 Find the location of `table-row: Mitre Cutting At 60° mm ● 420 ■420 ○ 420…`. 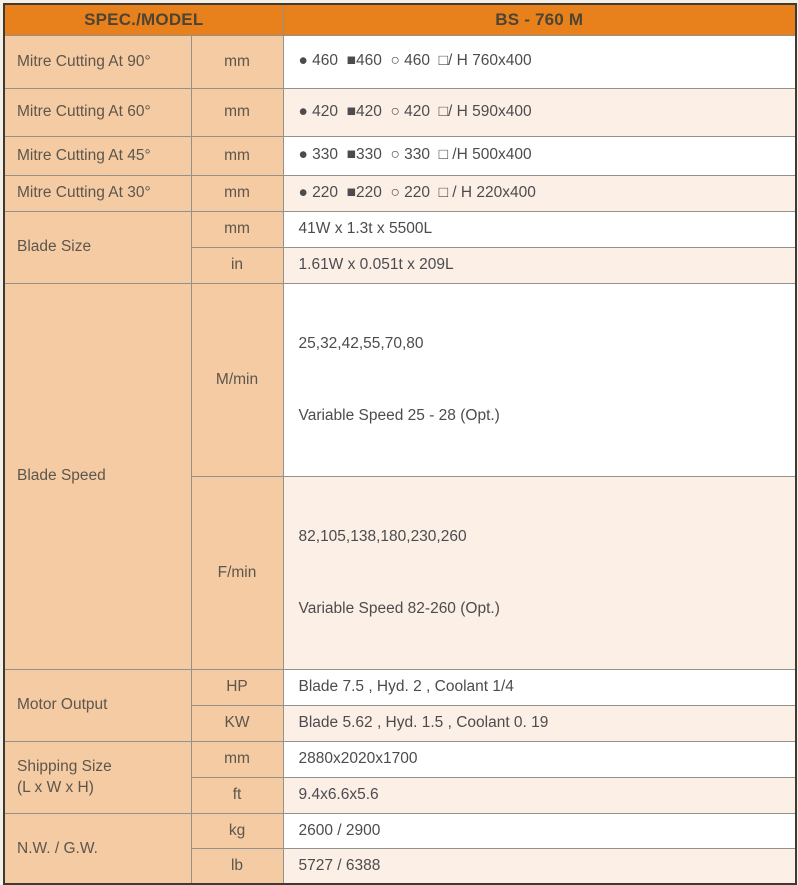

table-row: Mitre Cutting At 60° mm ● 420 ■420 ○ 420… is located at coordinates (400, 112).